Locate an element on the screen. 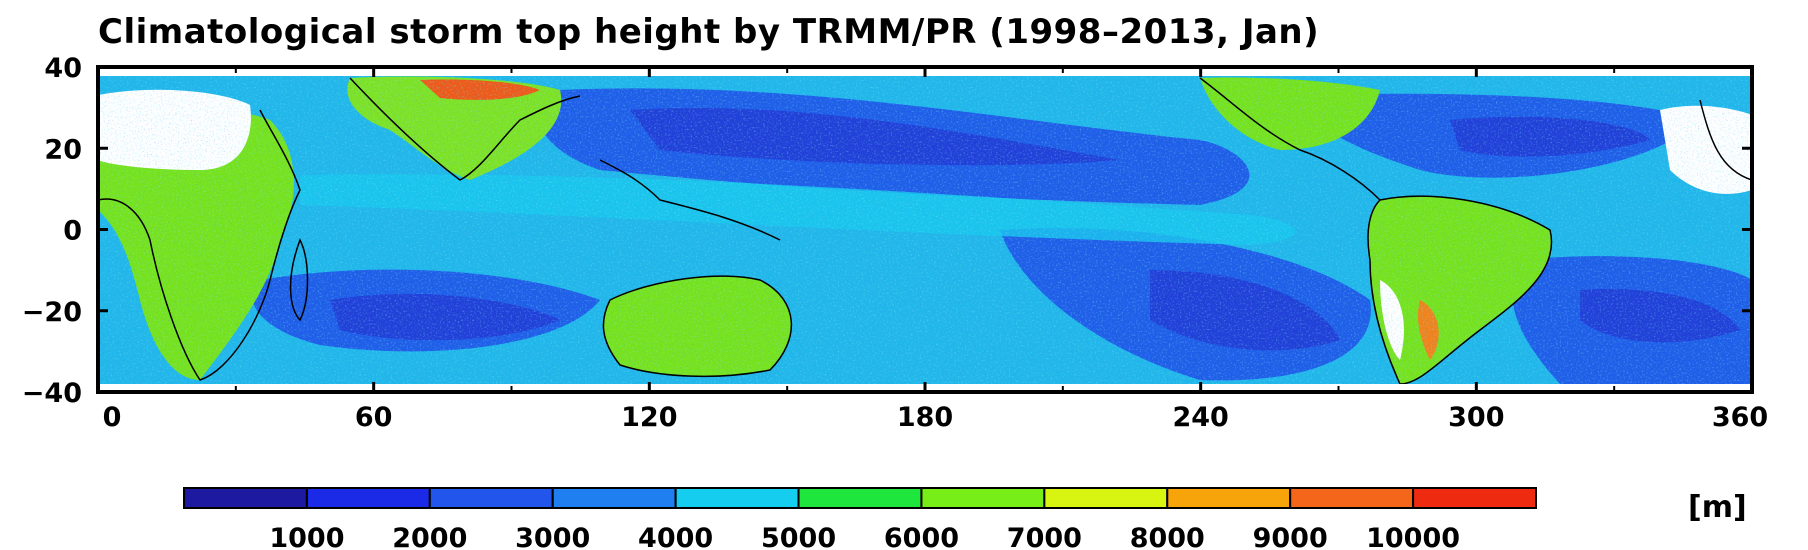  colorbar-label: 7000 is located at coordinates (1044, 536).